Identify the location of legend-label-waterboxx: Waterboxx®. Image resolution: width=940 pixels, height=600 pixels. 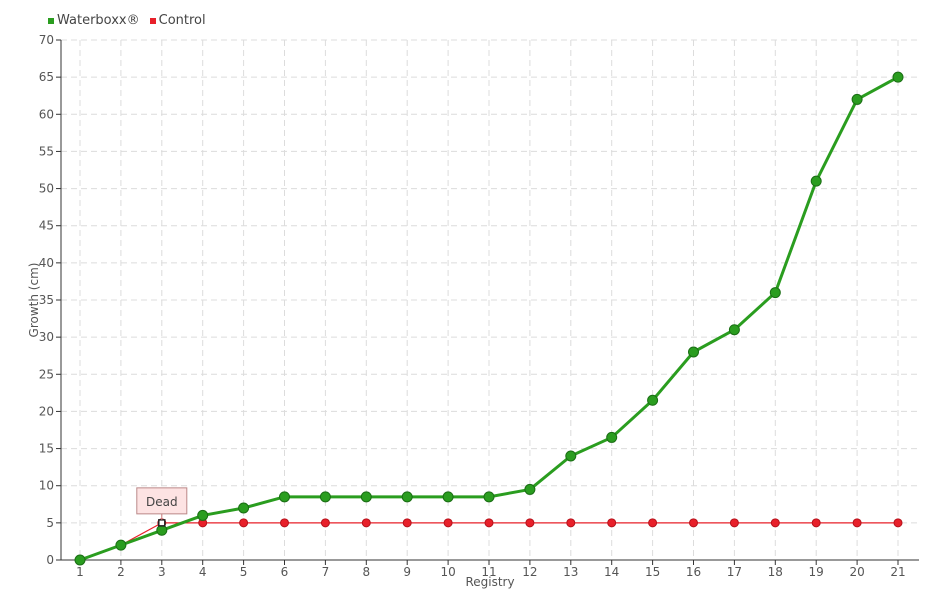
(98, 20).